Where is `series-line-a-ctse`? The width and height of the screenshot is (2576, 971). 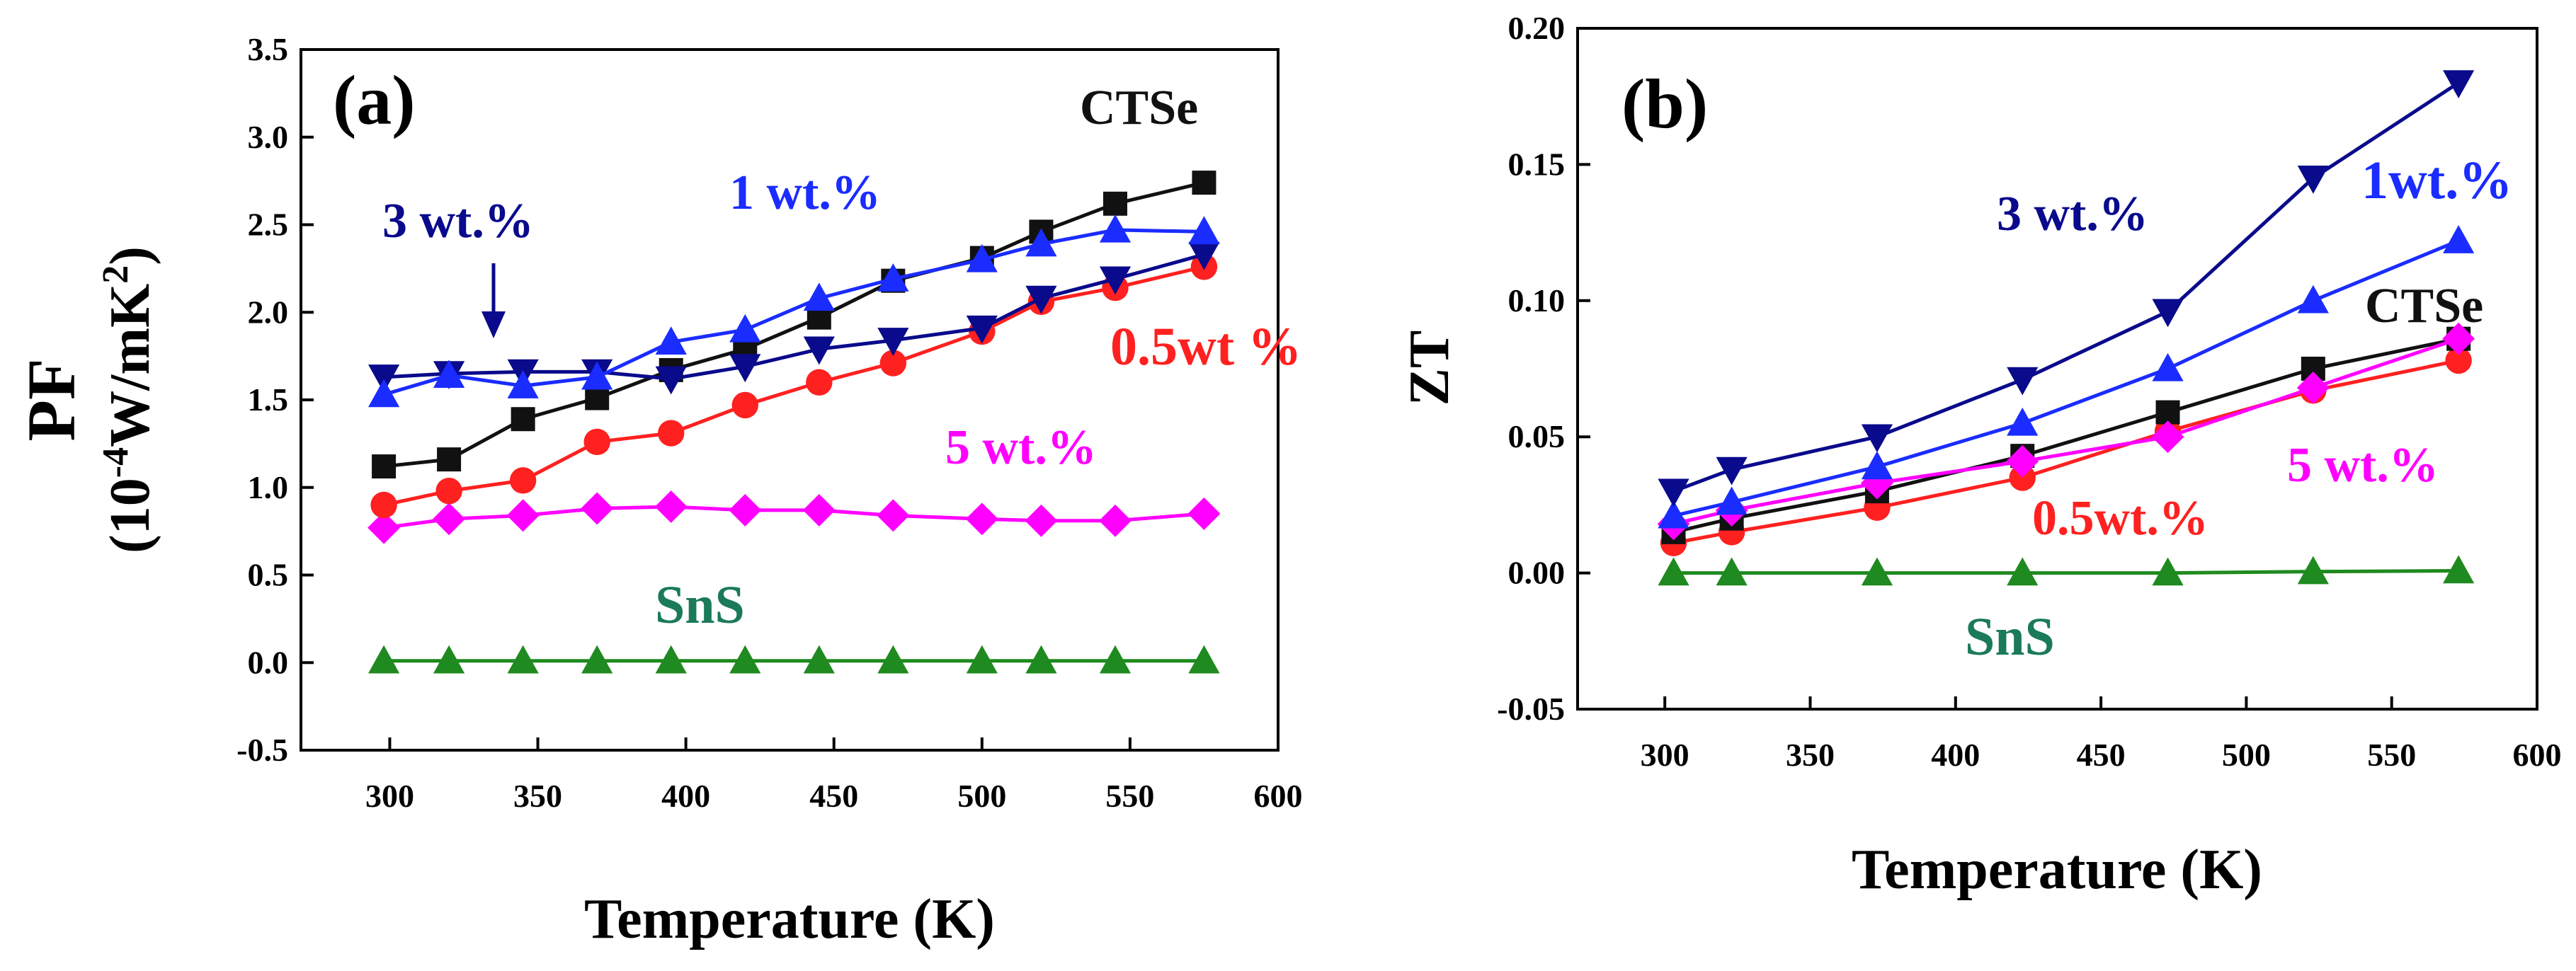
series-line-a-ctse is located at coordinates (794, 324).